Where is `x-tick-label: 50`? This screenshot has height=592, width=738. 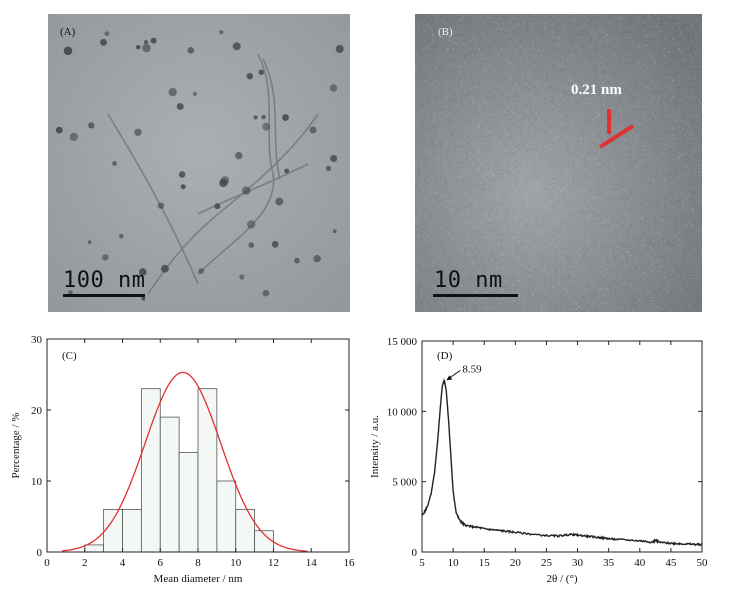
x-tick-label: 50 is located at coordinates (703, 563).